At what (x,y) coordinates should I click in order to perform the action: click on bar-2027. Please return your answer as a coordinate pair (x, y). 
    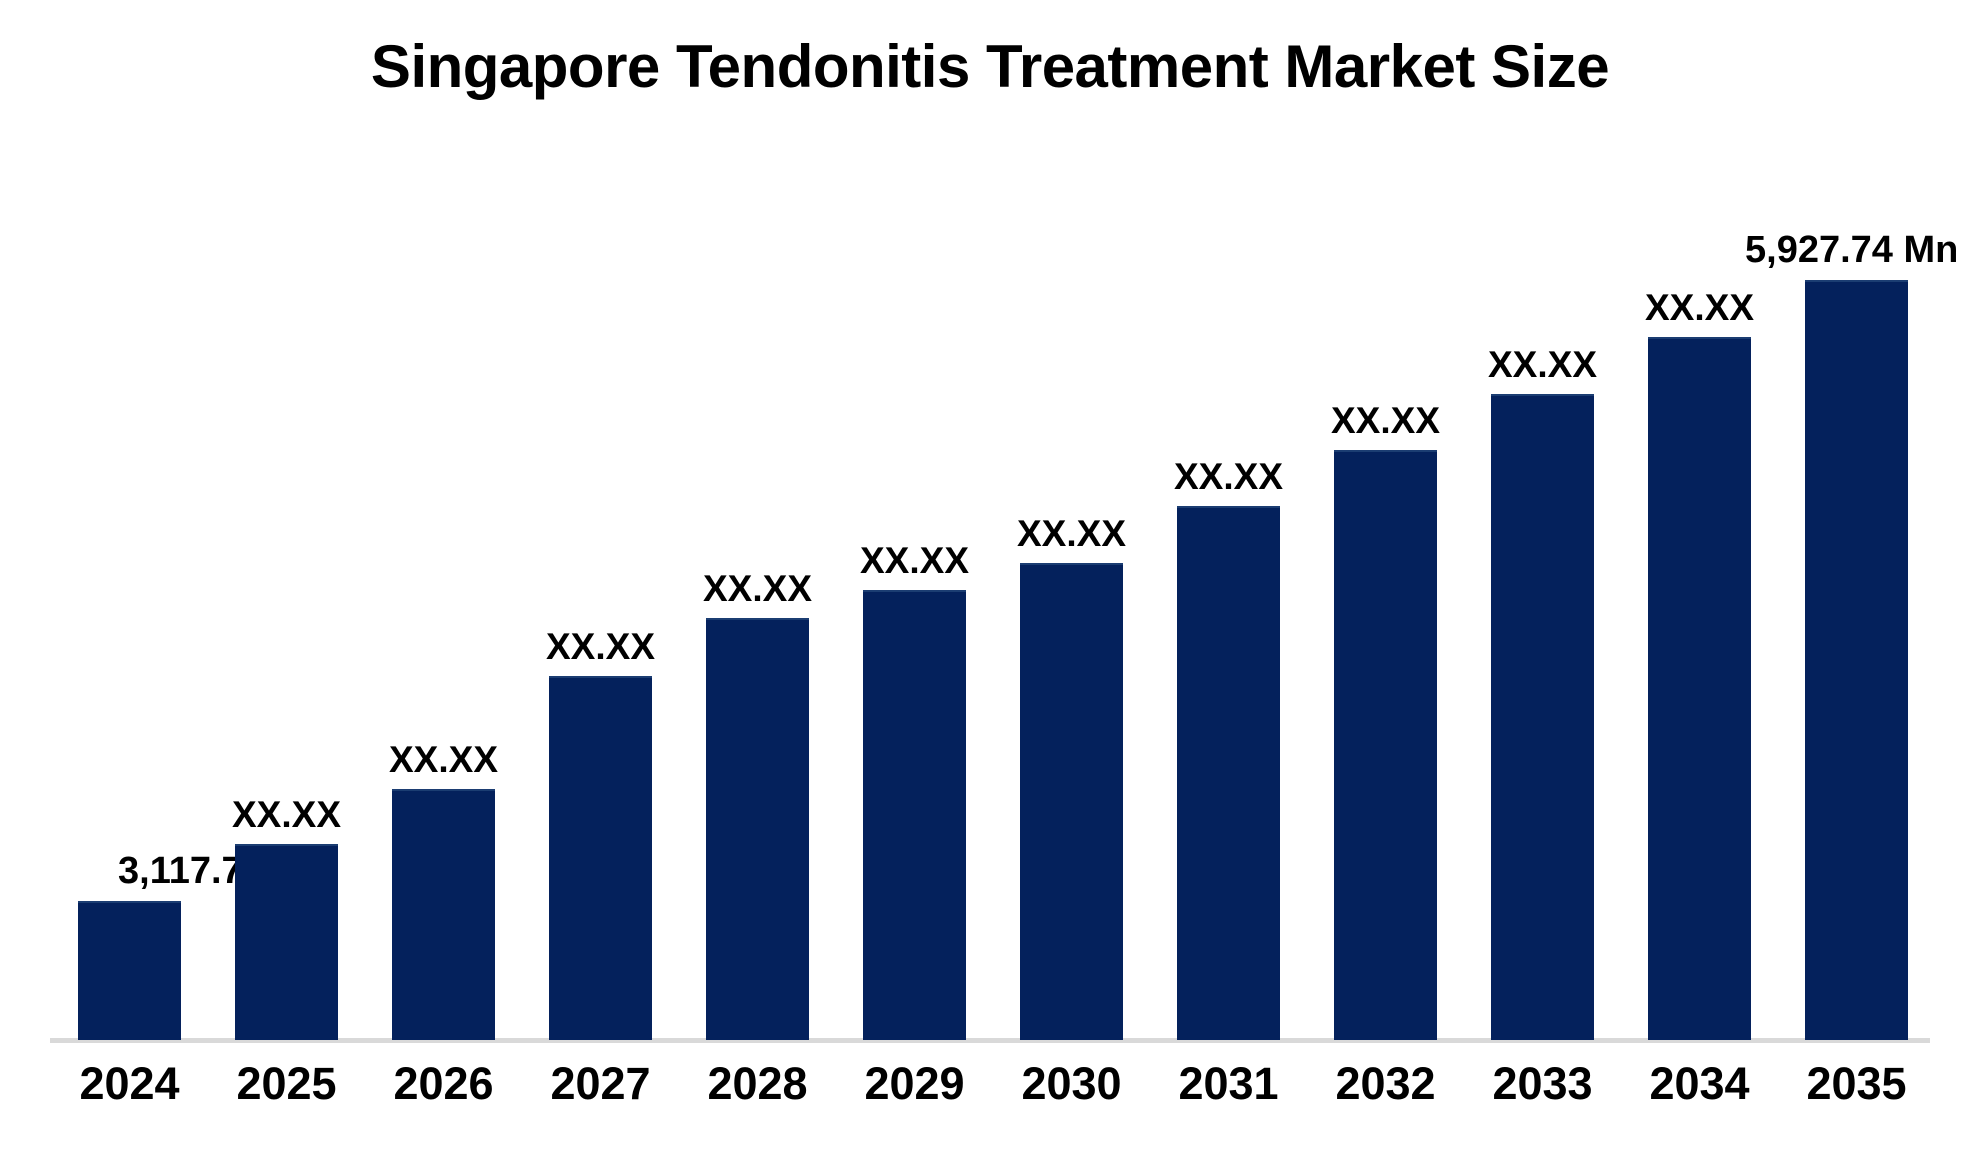
    Looking at the image, I should click on (600, 858).